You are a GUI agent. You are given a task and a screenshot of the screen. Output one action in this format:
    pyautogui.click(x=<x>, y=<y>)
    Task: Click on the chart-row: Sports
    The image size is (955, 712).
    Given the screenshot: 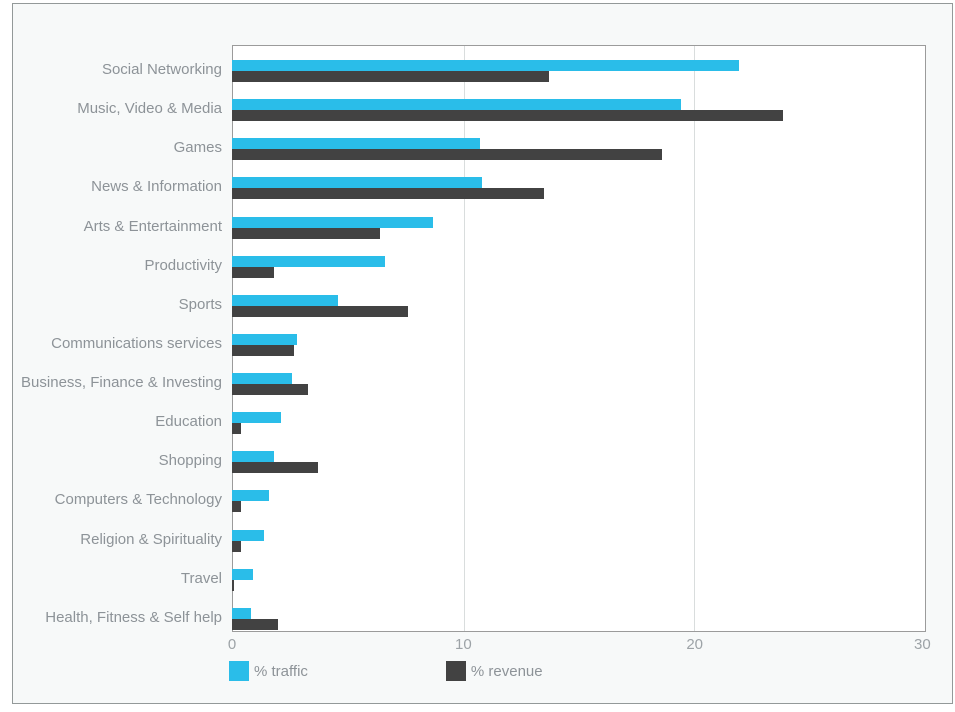 What is the action you would take?
    pyautogui.click(x=469, y=299)
    